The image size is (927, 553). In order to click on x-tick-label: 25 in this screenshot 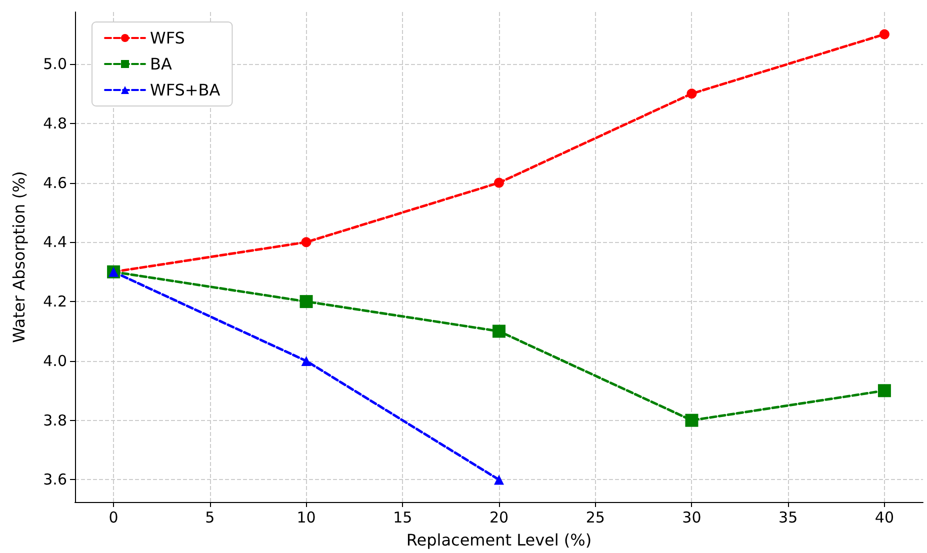, I will do `click(595, 517)`.